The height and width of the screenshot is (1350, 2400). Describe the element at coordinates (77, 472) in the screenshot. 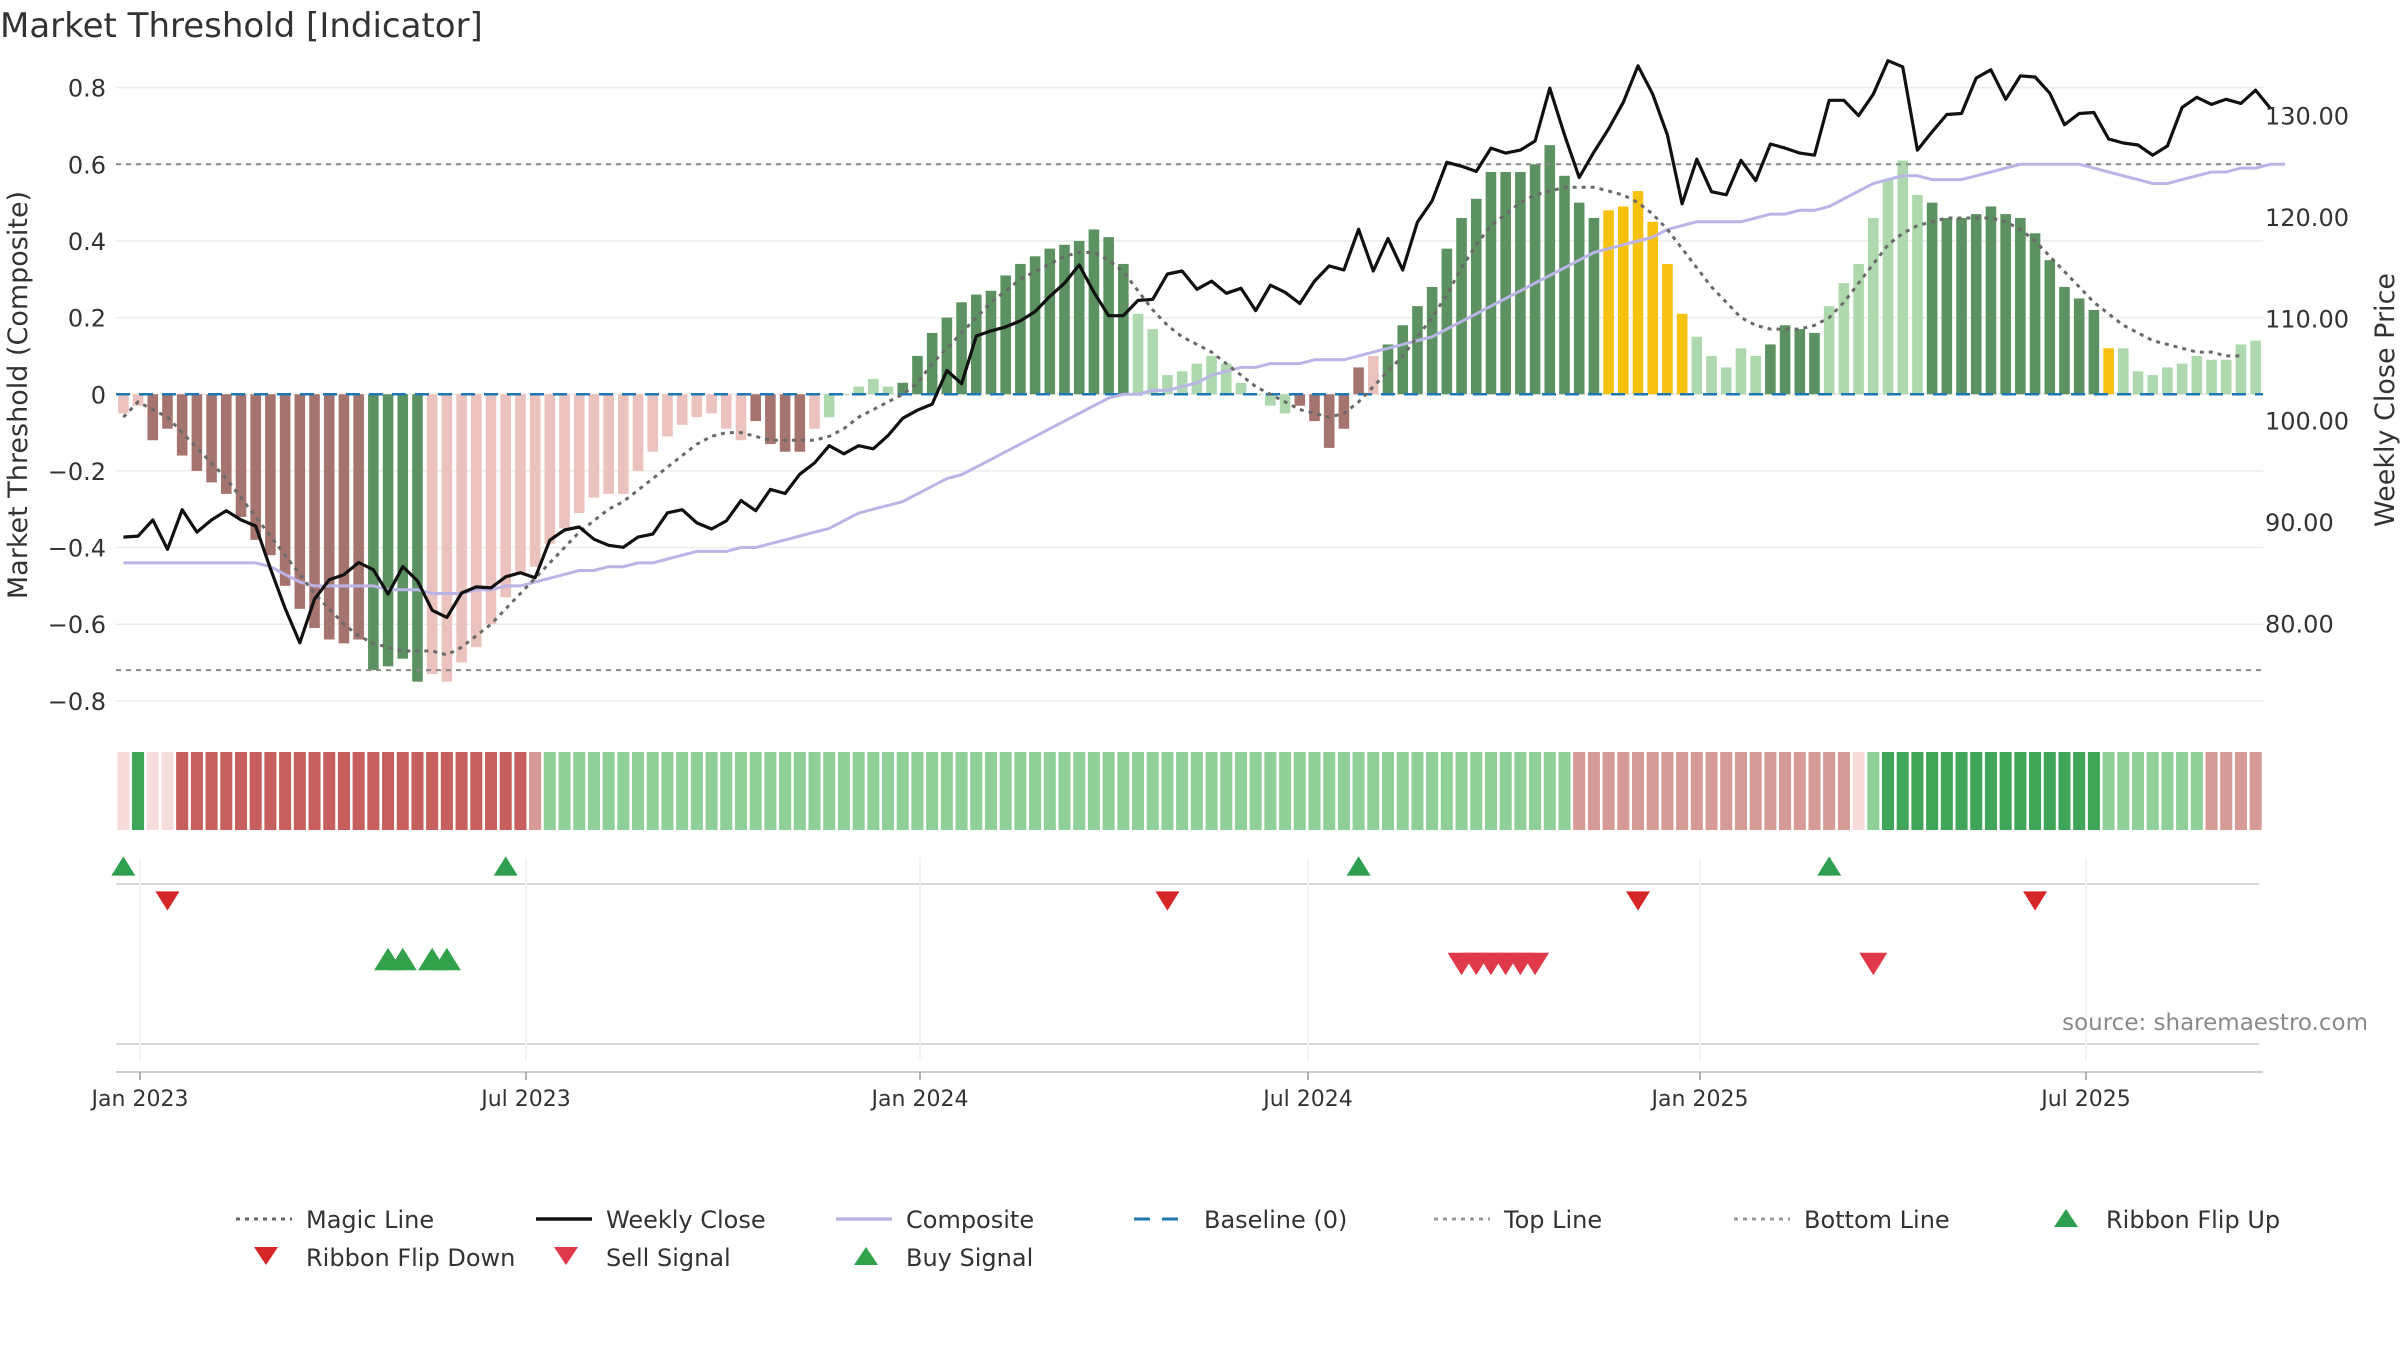

I see `y-left-tick-label: −0.2` at that location.